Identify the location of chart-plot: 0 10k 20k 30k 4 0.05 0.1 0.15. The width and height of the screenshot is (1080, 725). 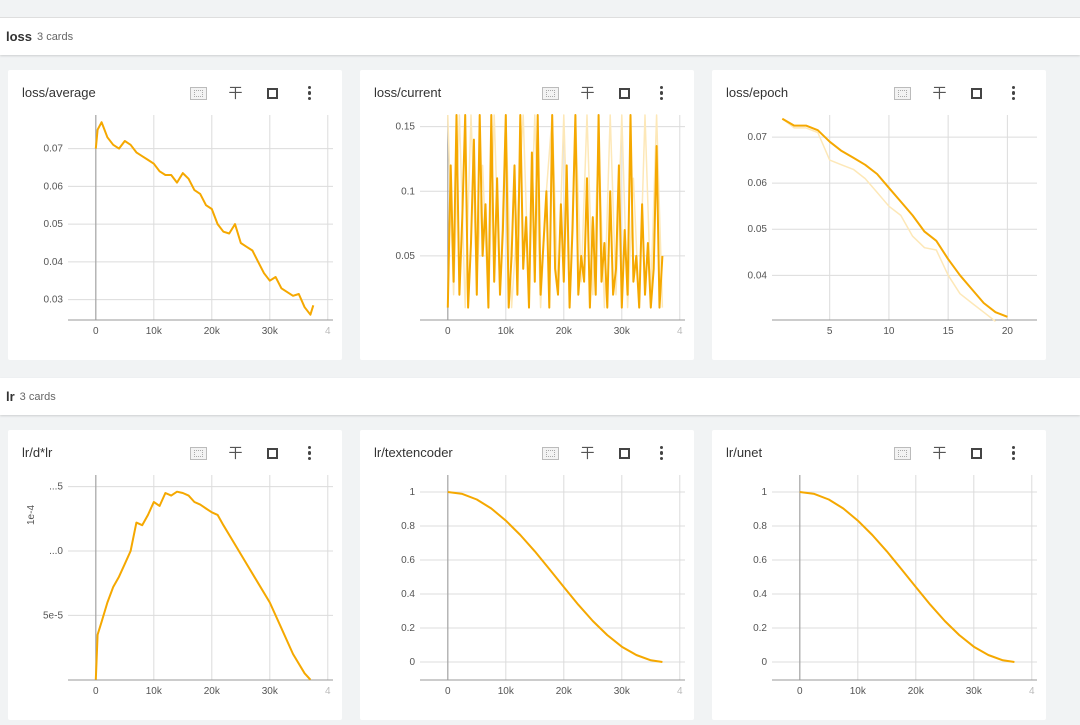
(527, 215).